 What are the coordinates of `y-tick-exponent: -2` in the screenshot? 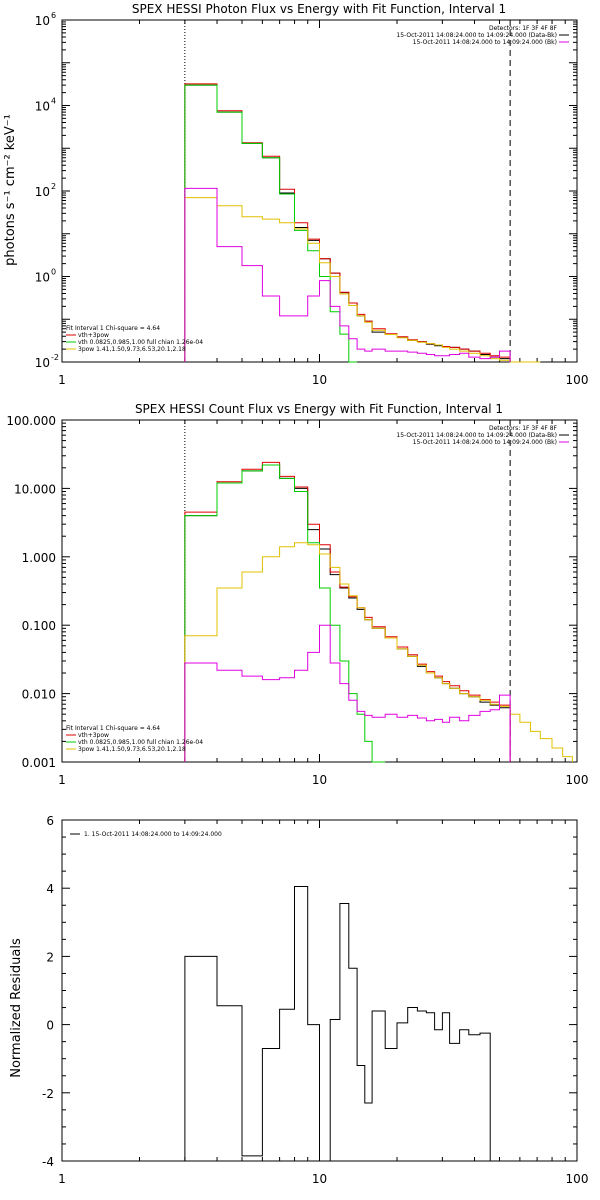 It's located at (55, 357).